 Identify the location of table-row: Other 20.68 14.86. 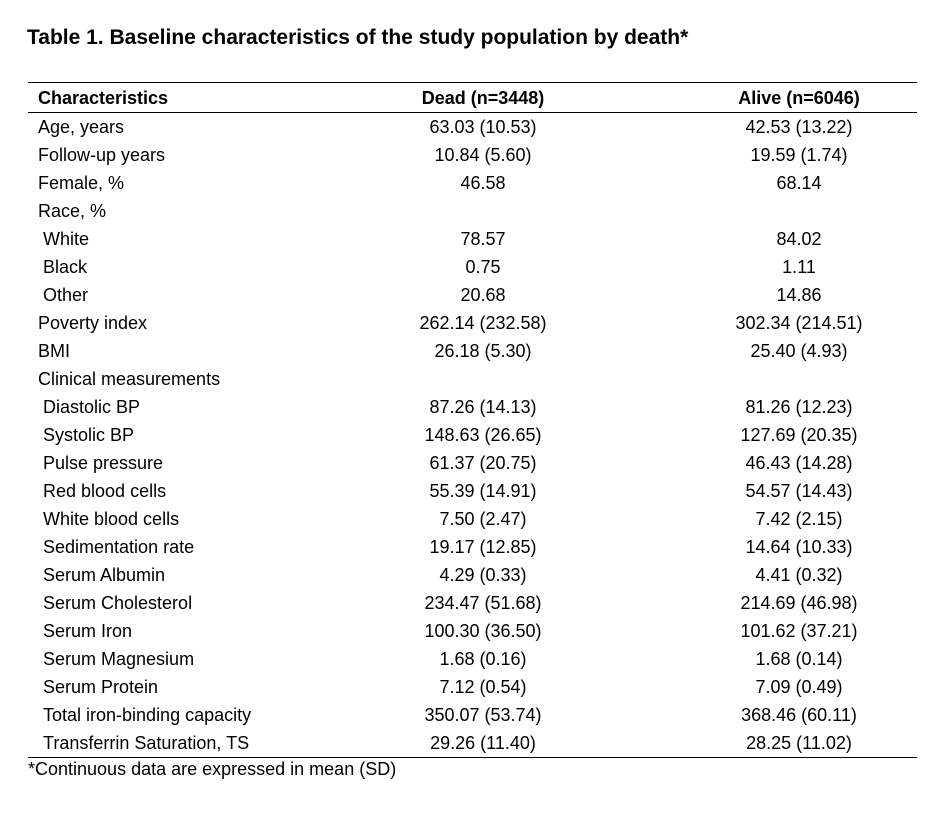
(472, 295).